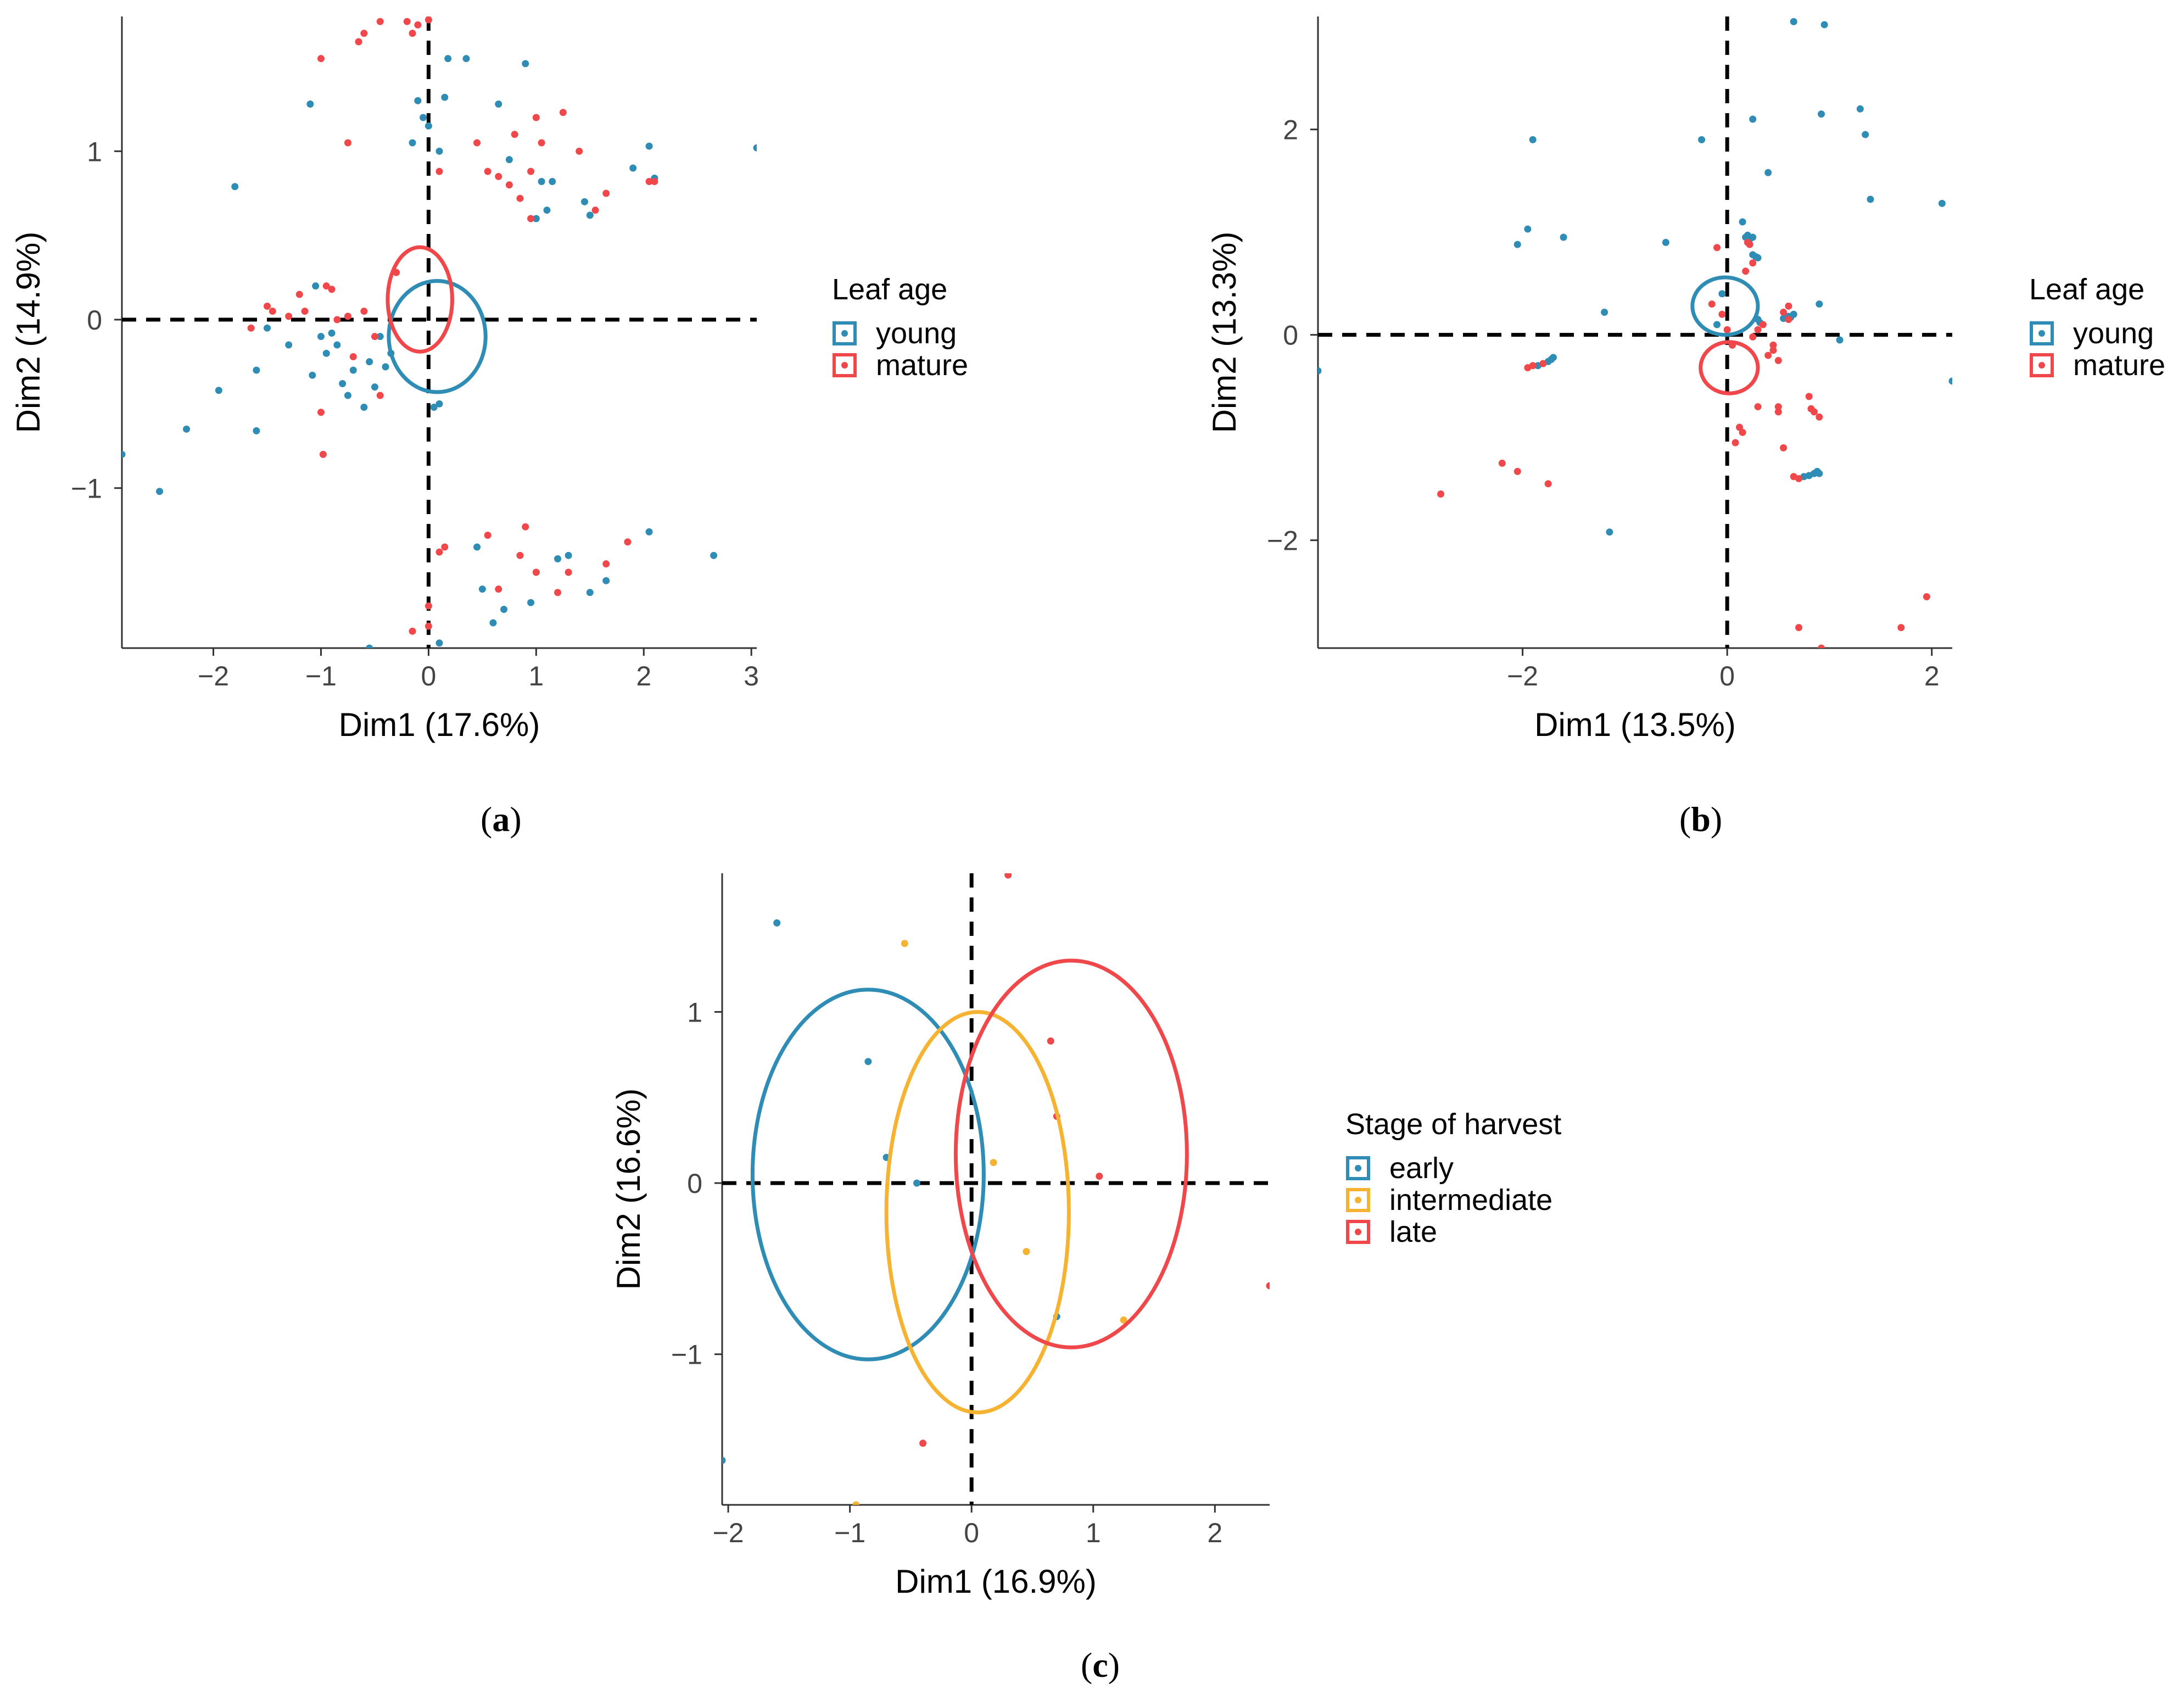 Image resolution: width=2184 pixels, height=1696 pixels. What do you see at coordinates (1716, 819) in the screenshot?
I see `caption-close-paren: )` at bounding box center [1716, 819].